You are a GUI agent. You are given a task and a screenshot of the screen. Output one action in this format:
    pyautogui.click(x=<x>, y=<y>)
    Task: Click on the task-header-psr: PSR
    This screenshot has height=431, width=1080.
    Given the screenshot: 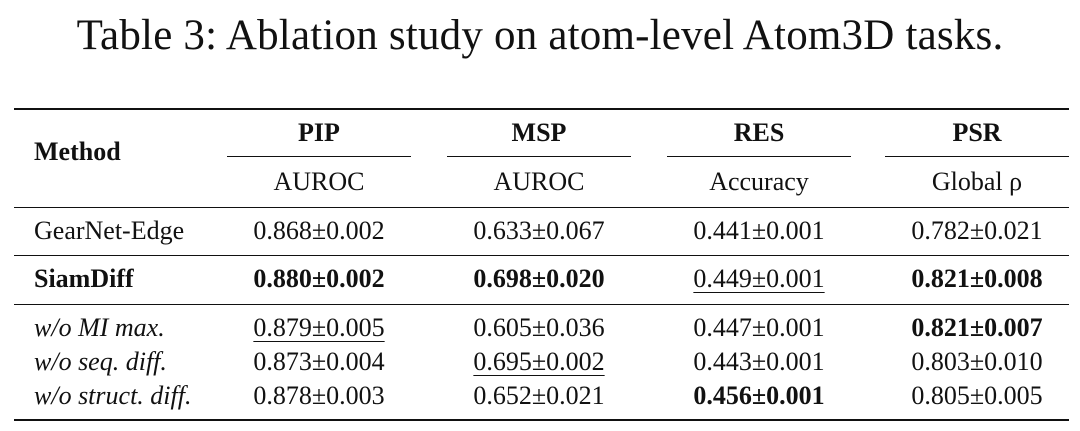 What is the action you would take?
    pyautogui.click(x=977, y=132)
    